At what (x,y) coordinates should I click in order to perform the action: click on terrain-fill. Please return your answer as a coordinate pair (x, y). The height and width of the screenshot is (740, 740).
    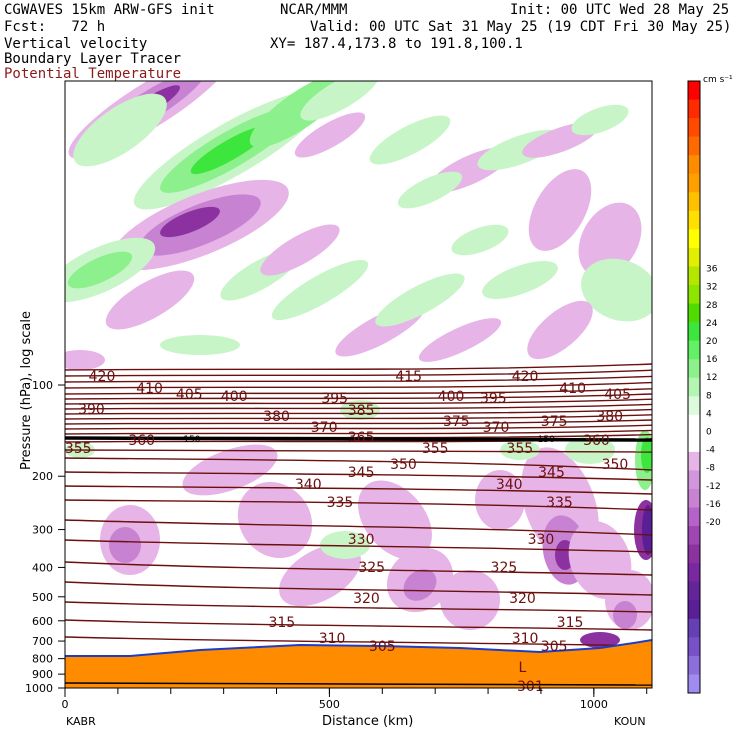
    Looking at the image, I should click on (358, 664).